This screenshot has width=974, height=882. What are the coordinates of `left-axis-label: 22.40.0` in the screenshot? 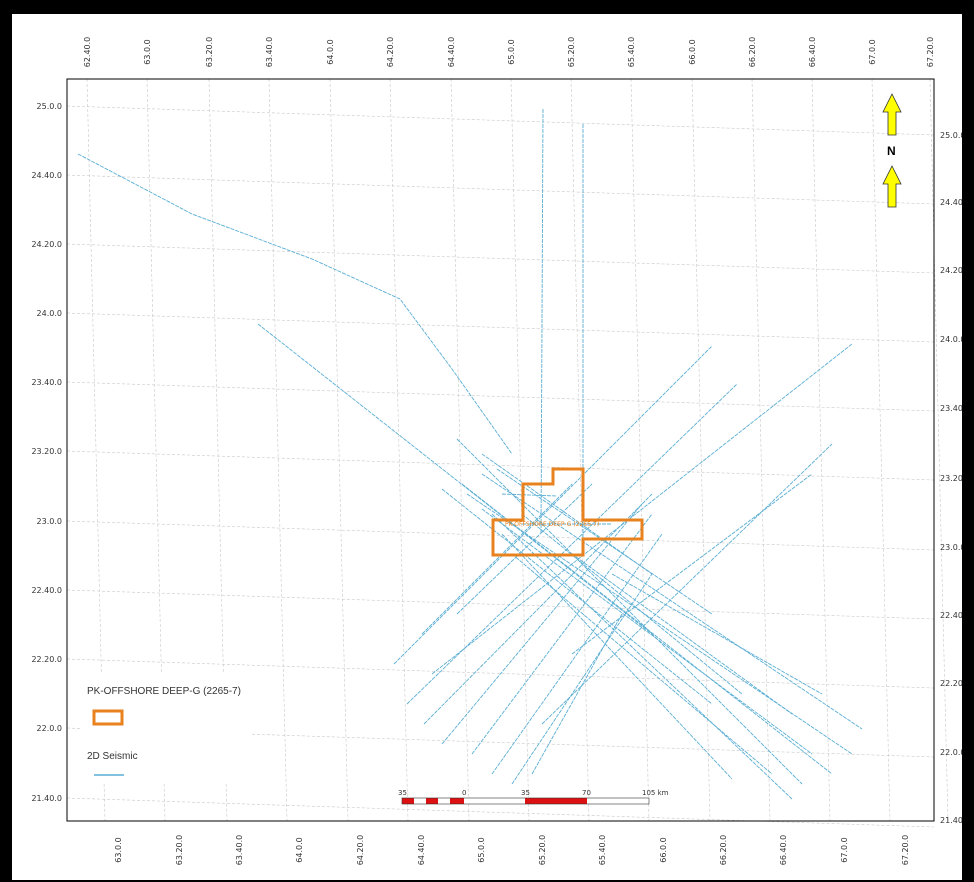 It's located at (46, 590).